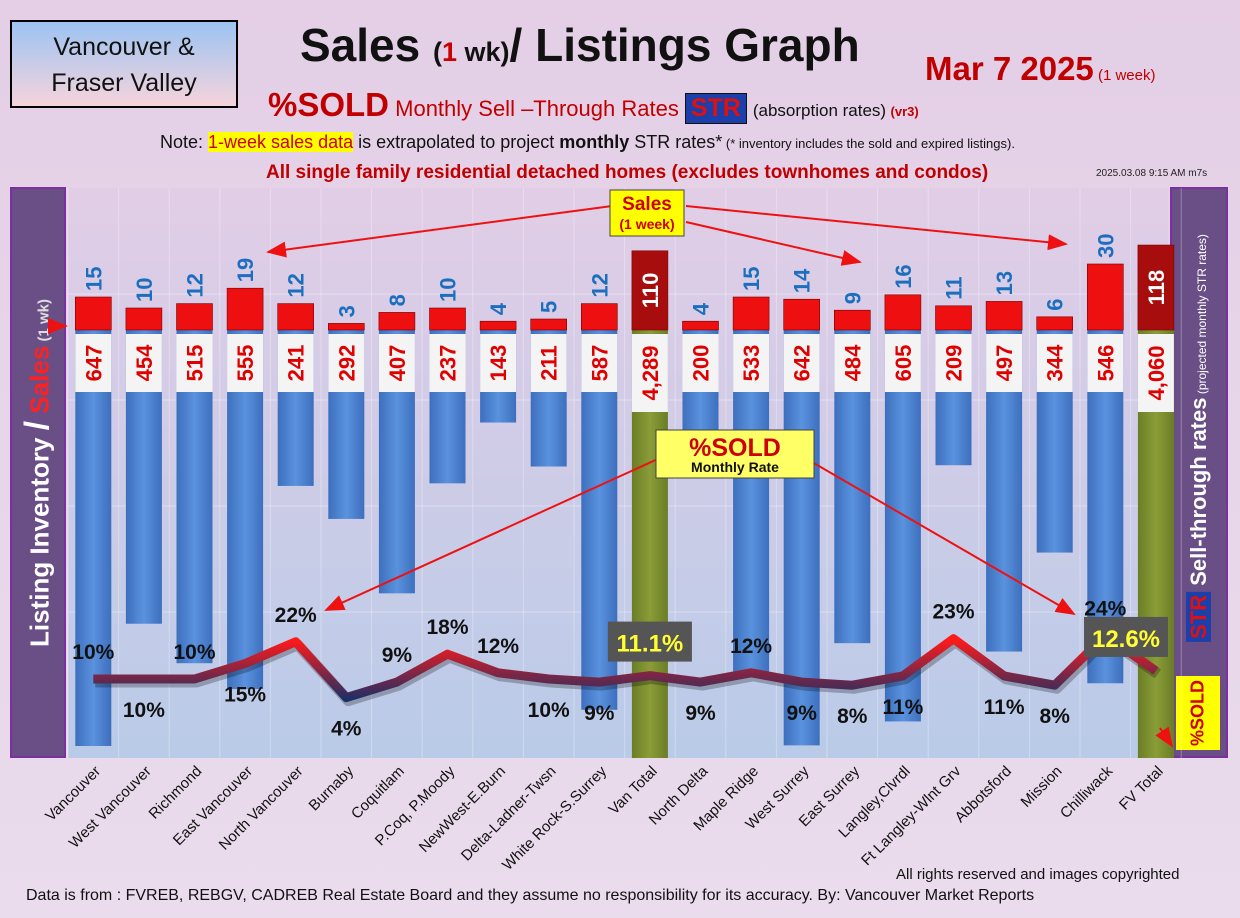  I want to click on sold-label: 8%, so click(852, 716).